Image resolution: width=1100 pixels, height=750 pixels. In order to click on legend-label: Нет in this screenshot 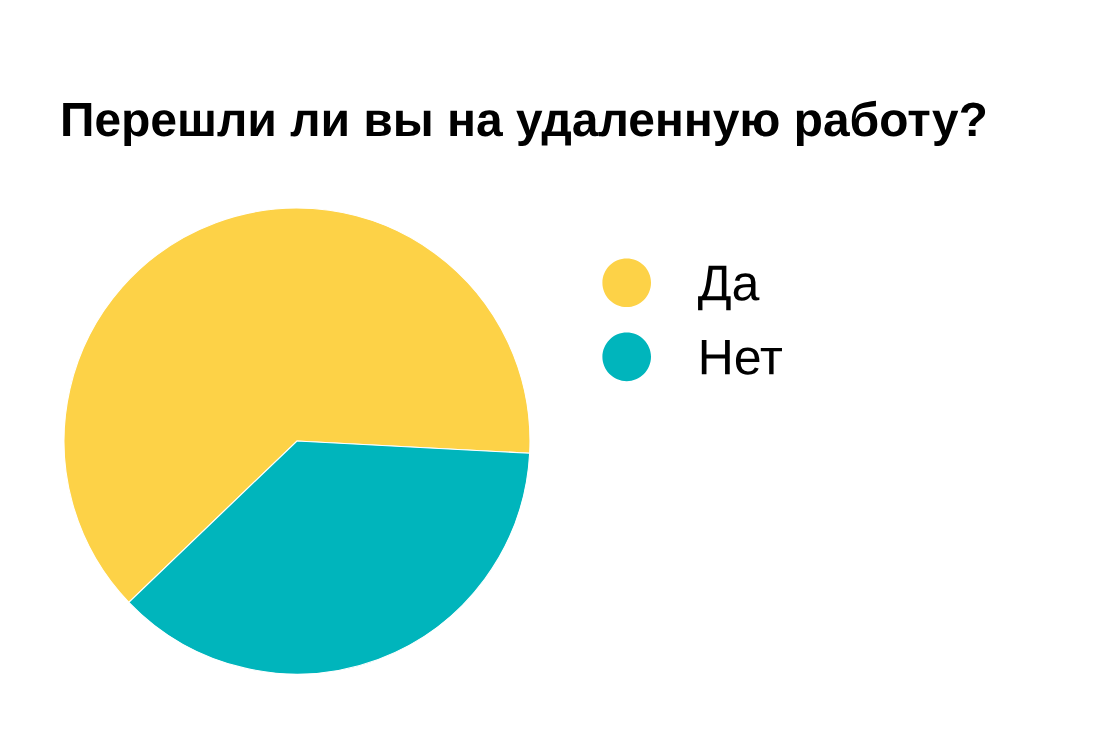, I will do `click(741, 357)`.